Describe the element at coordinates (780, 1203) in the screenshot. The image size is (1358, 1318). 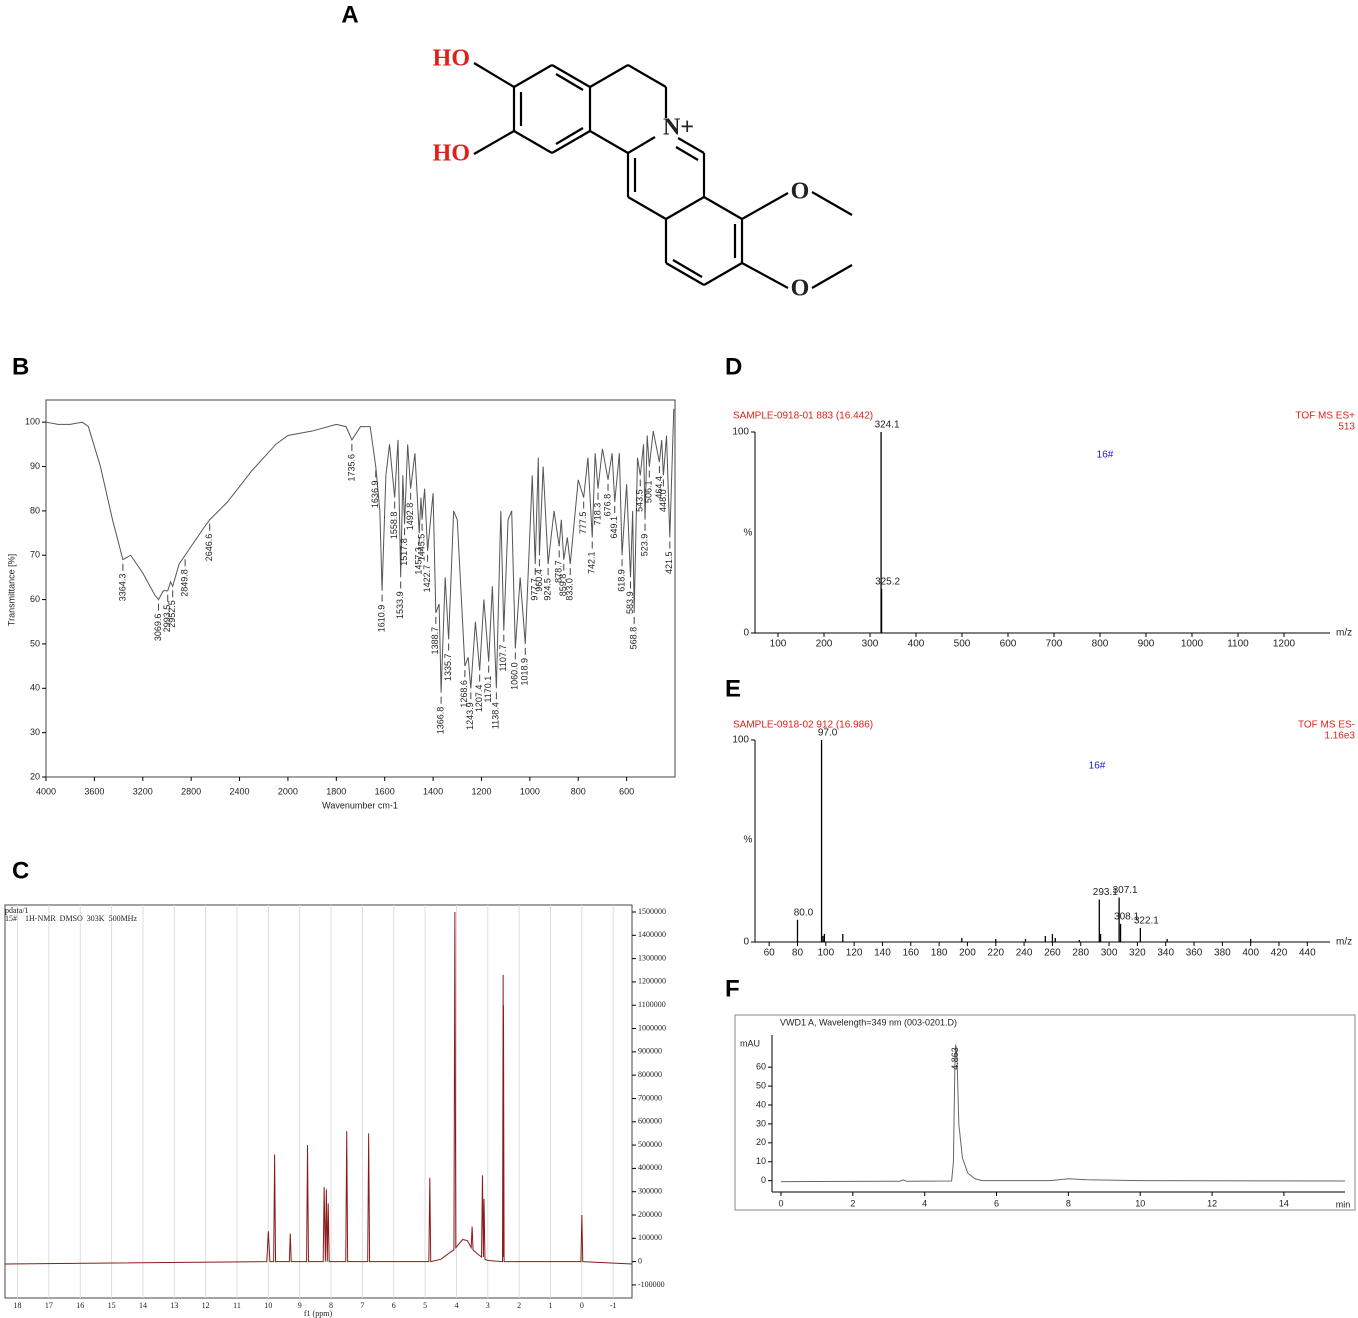
I see `x-tick-label: 0` at that location.